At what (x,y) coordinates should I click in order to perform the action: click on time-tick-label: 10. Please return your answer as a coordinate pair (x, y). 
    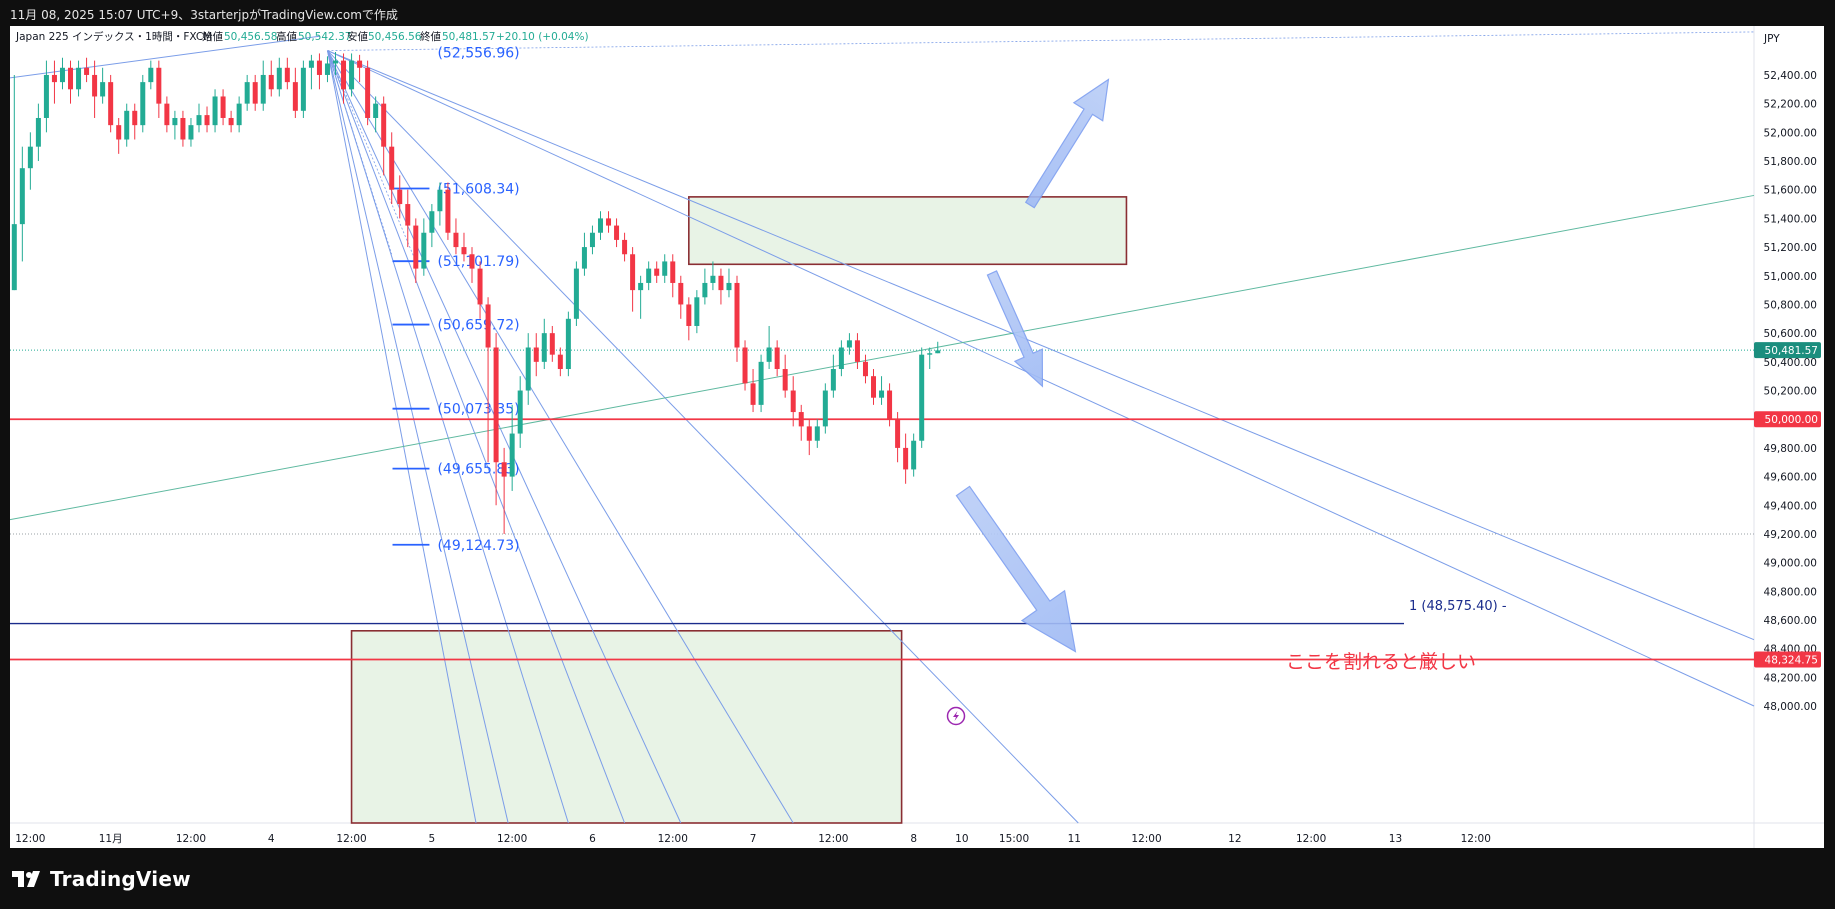
    Looking at the image, I should click on (961, 839).